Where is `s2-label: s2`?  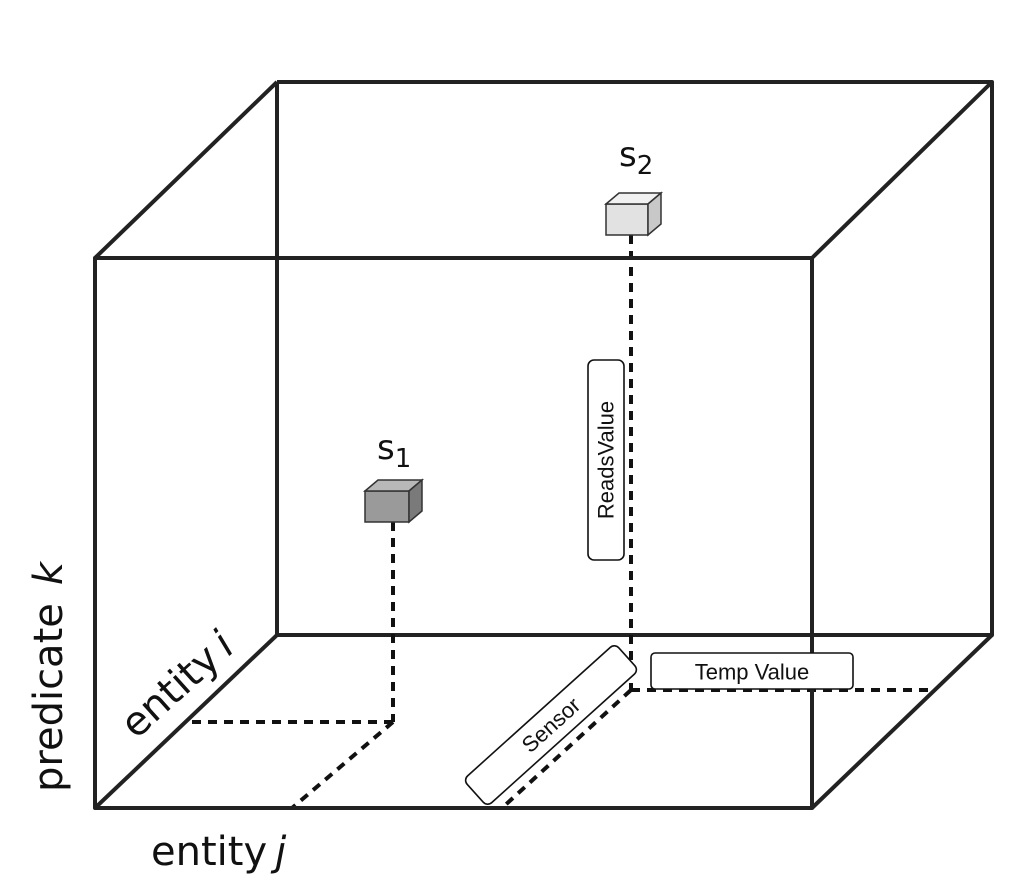 s2-label: s2 is located at coordinates (636, 158).